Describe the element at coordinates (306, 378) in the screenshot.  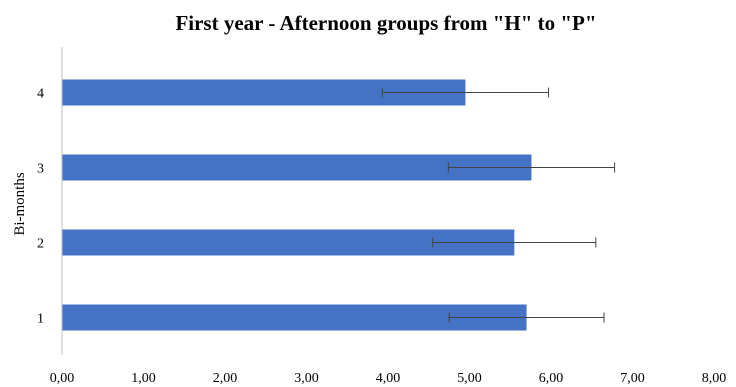
I see `x-tick-label: 3,00` at that location.